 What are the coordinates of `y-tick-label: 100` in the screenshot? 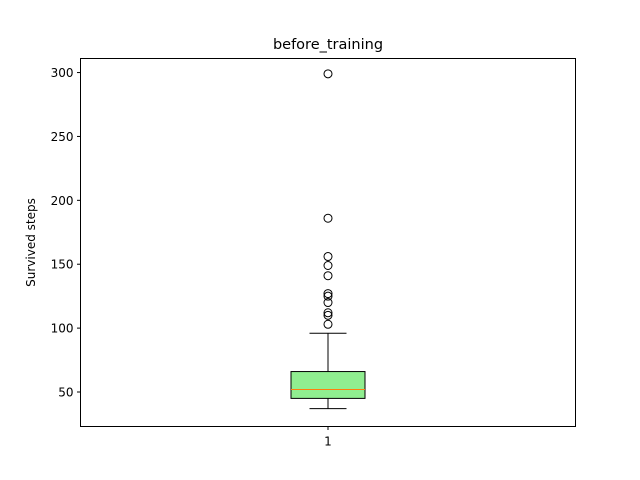 It's located at (62, 329).